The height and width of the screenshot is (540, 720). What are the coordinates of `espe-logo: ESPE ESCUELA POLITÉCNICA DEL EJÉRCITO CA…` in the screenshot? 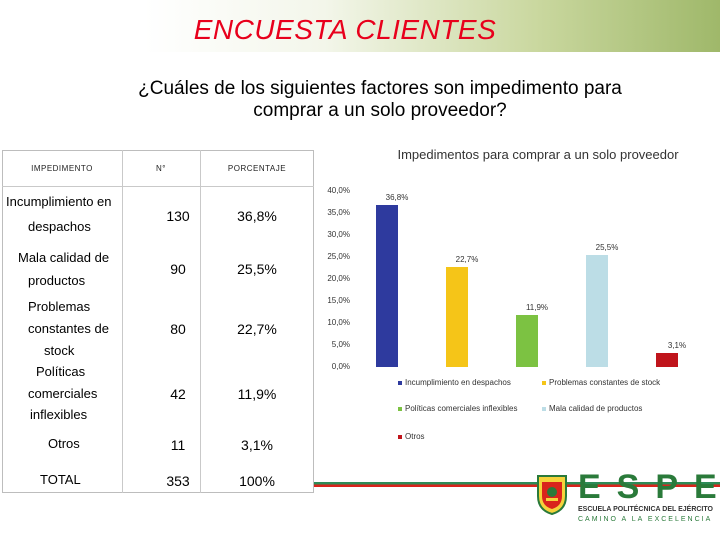 It's located at (625, 503).